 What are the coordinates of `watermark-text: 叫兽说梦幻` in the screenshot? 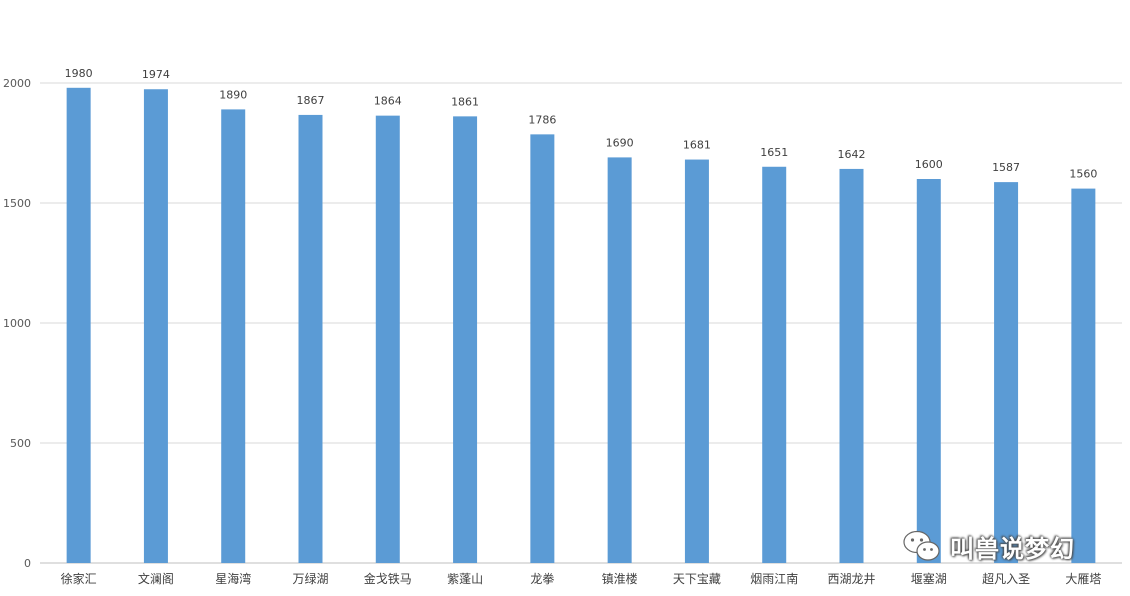 It's located at (1012, 548).